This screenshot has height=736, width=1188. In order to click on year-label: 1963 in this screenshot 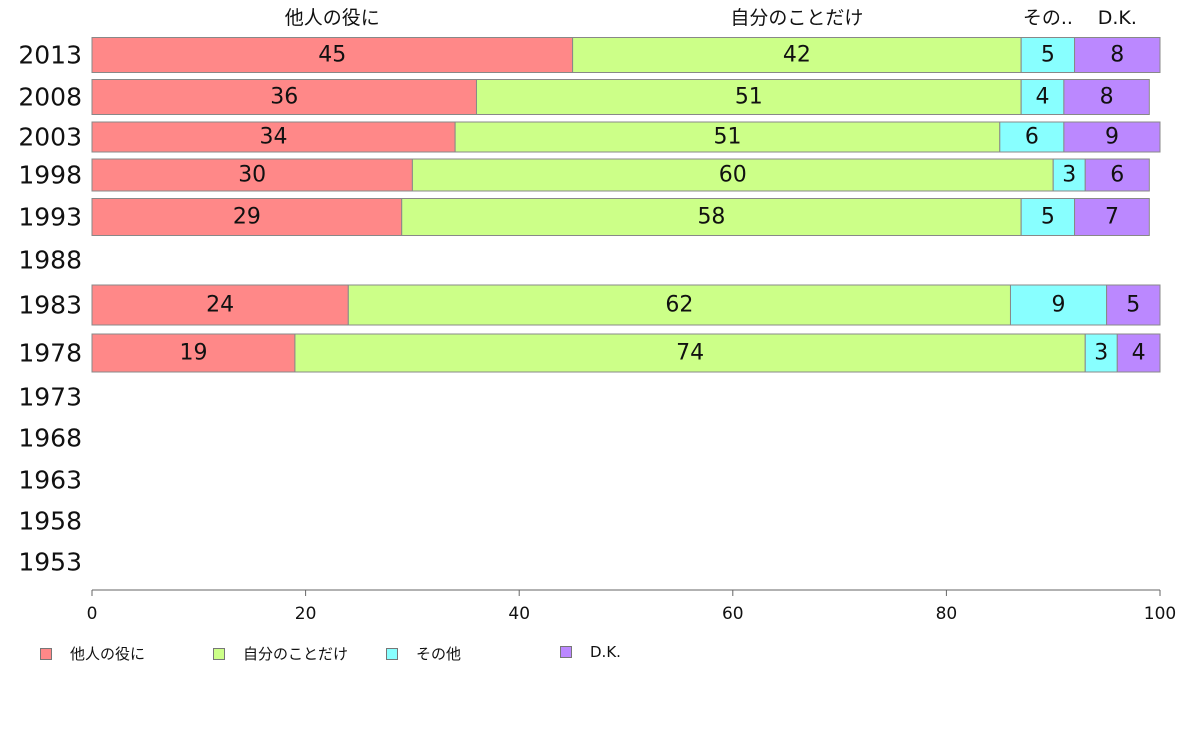, I will do `click(50, 480)`.